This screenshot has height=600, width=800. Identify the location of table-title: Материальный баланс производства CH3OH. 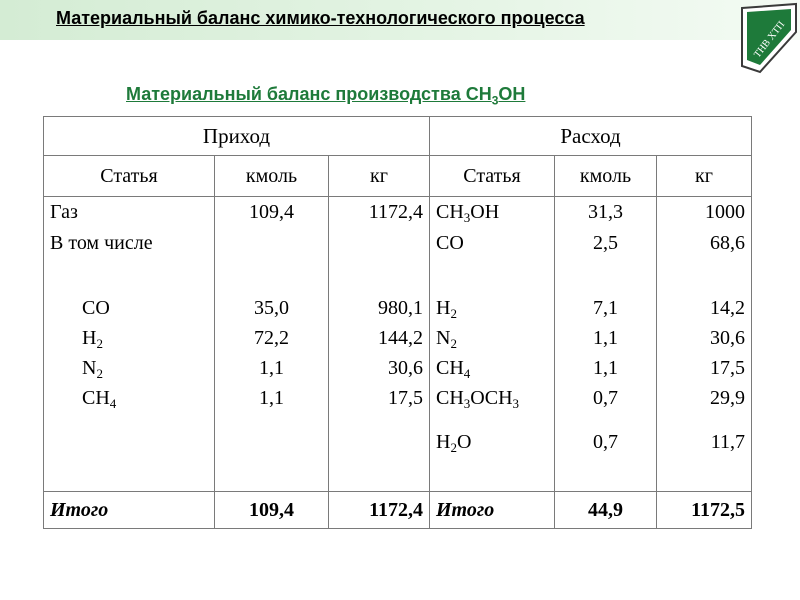
(326, 96).